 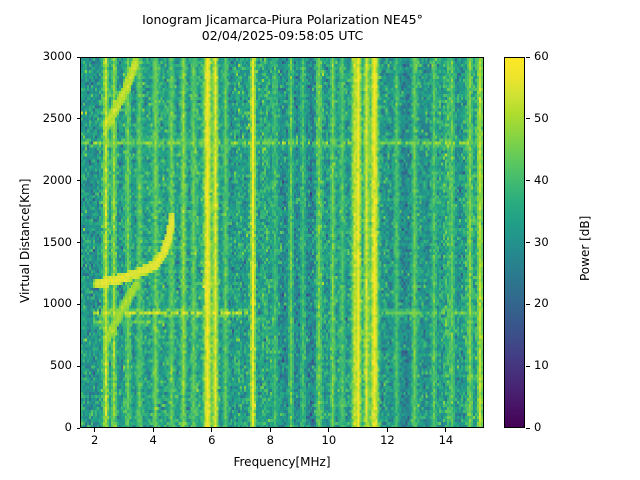 What do you see at coordinates (25, 240) in the screenshot?
I see `y-axis-label: Virtual Distance[Km]` at bounding box center [25, 240].